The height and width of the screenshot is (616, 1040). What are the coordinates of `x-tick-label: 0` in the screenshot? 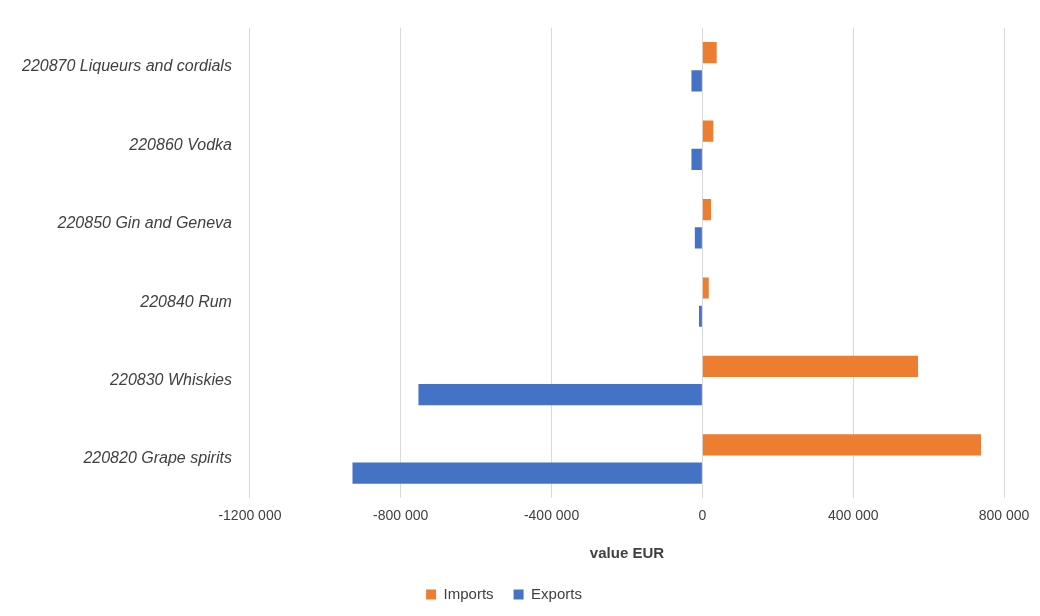 It's located at (702, 515).